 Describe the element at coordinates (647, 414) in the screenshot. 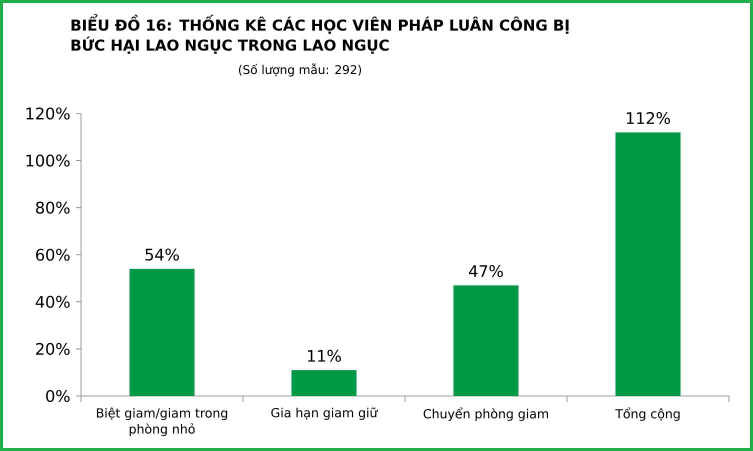

I see `x-tick-label: Tổng cộng` at that location.